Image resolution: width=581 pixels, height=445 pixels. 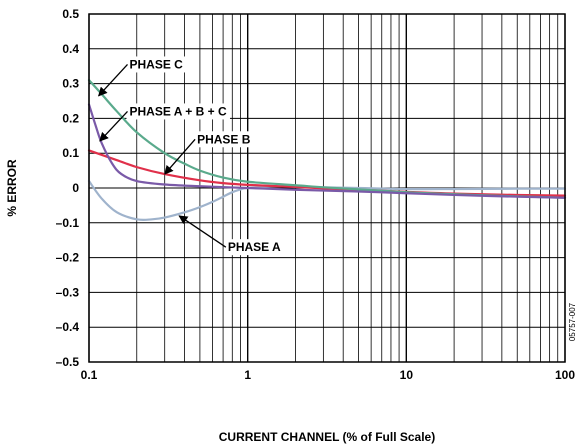 I want to click on series-line-phase-a, so click(x=327, y=200).